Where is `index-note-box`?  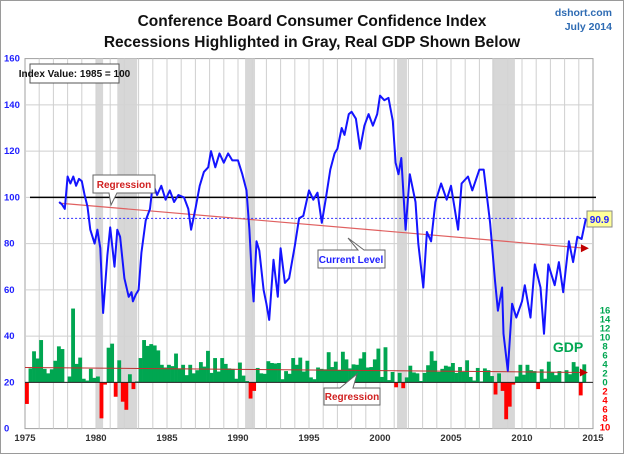 index-note-box is located at coordinates (74, 73).